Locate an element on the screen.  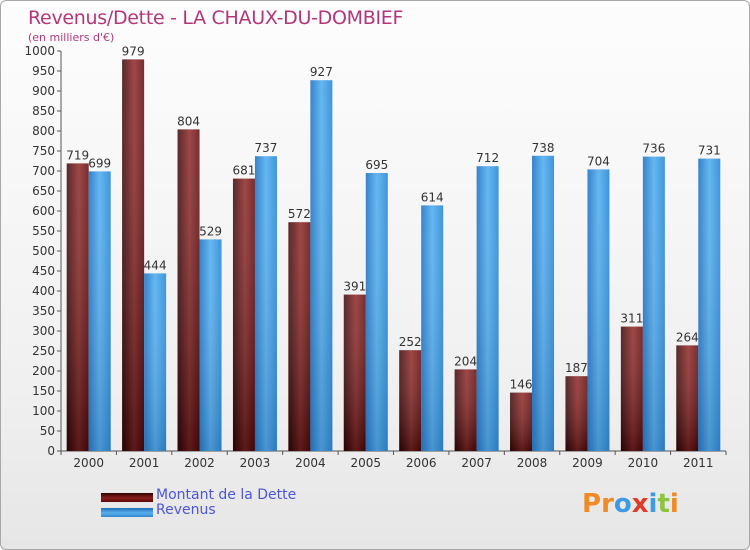
chart-subtitle: (en milliers d'€) is located at coordinates (71, 37).